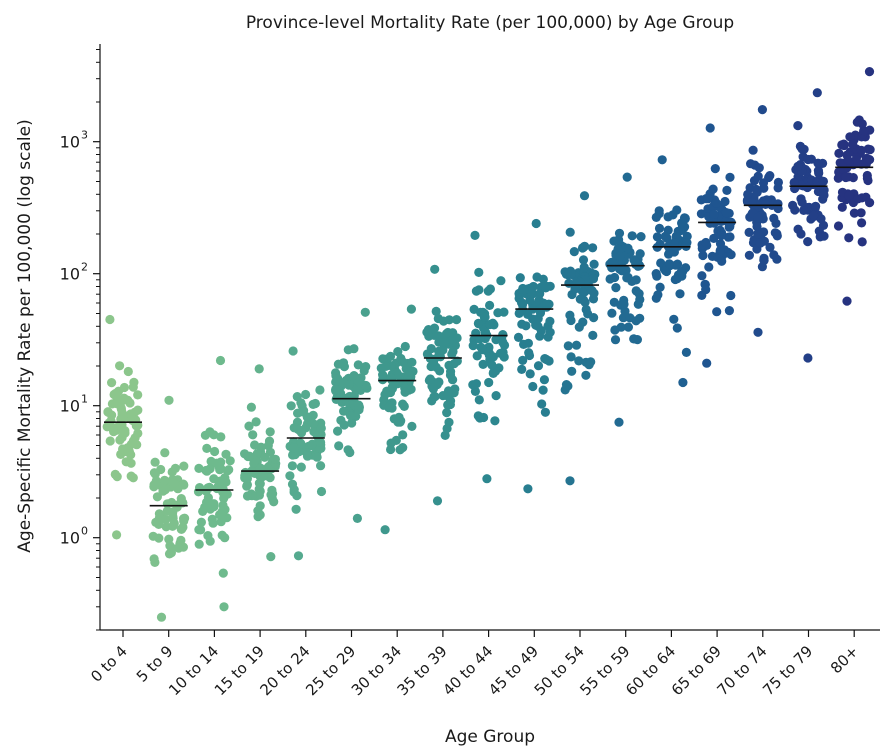 This screenshot has height=749, width=881. Describe the element at coordinates (844, 659) in the screenshot. I see `x-tick-label: 80+` at that location.